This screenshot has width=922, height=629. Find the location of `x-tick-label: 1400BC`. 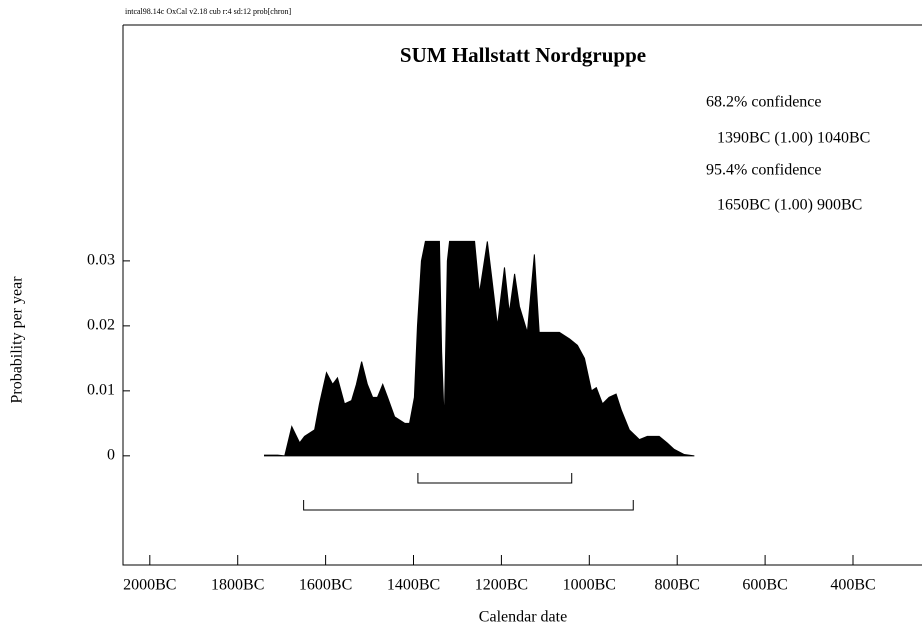

x-tick-label: 1400BC is located at coordinates (413, 585).